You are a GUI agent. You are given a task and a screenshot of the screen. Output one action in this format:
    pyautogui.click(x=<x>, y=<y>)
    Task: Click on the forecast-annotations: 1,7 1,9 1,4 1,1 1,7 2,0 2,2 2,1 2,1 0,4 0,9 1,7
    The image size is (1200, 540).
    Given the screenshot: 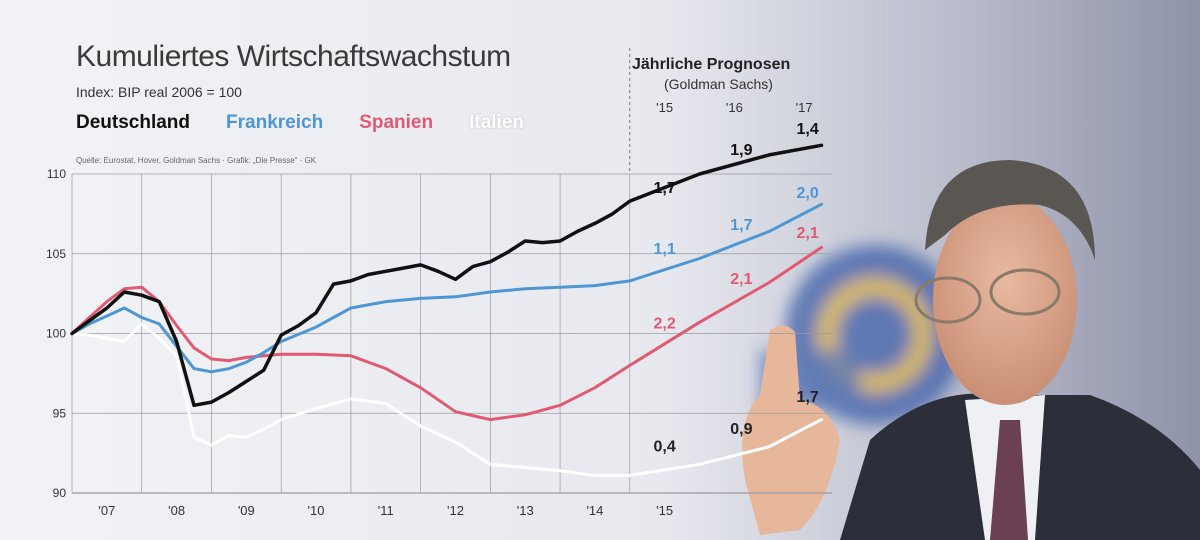 What is the action you would take?
    pyautogui.click(x=736, y=288)
    